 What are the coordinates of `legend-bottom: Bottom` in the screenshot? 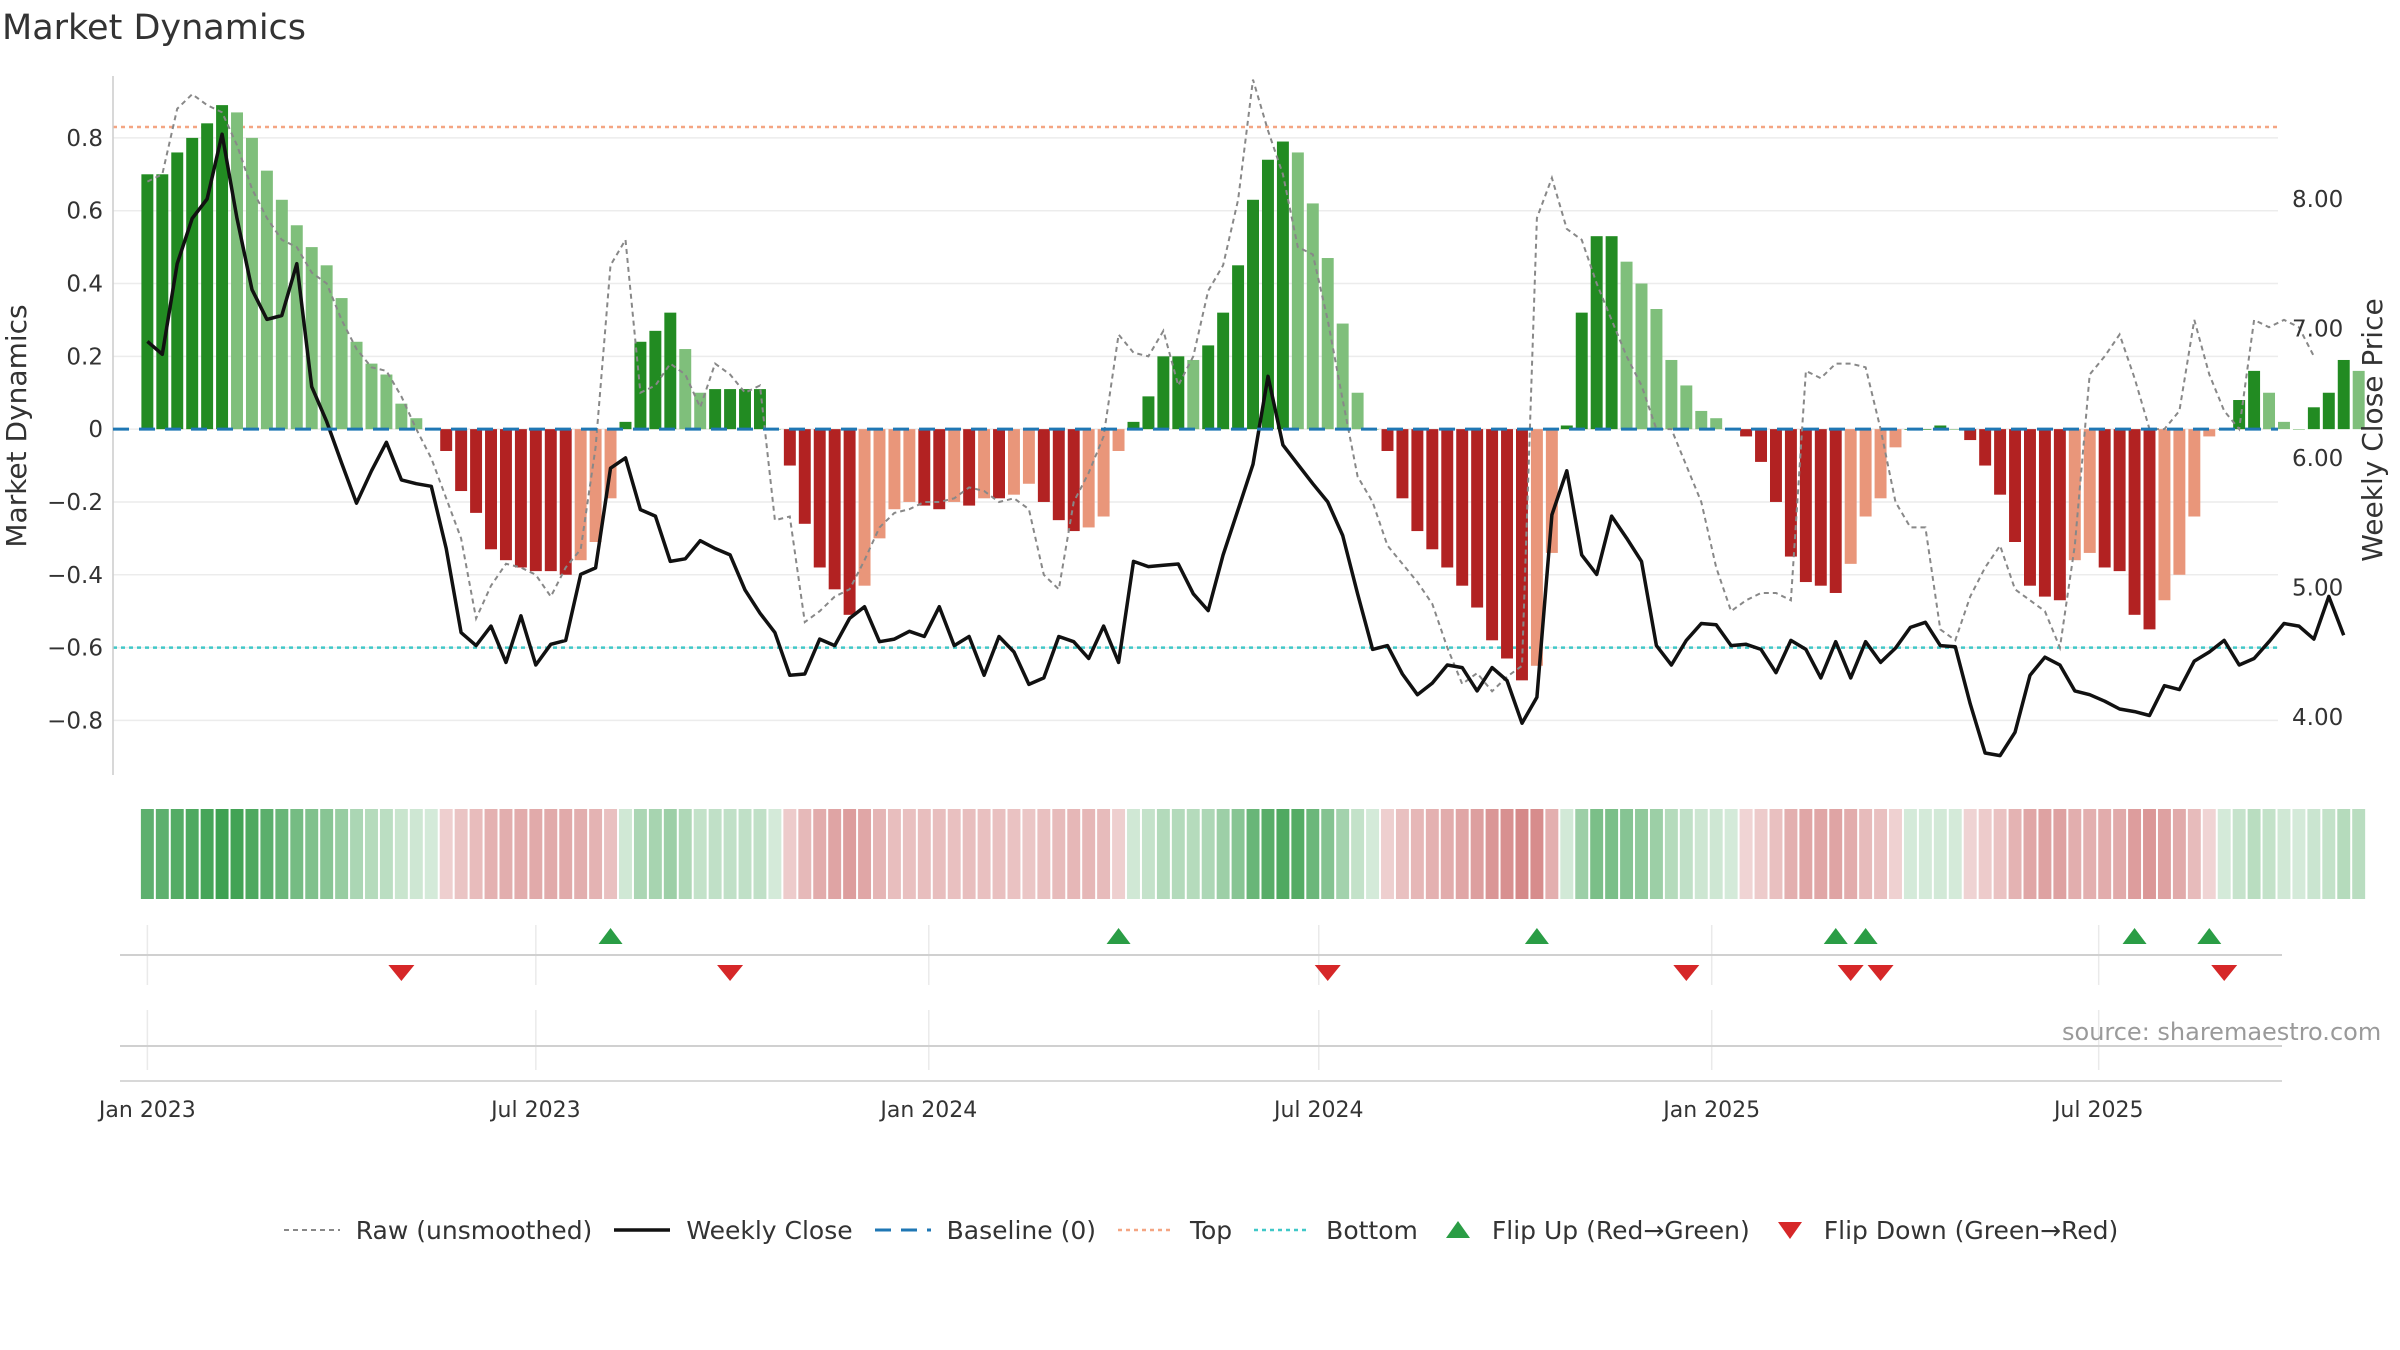 It's located at (1335, 1230).